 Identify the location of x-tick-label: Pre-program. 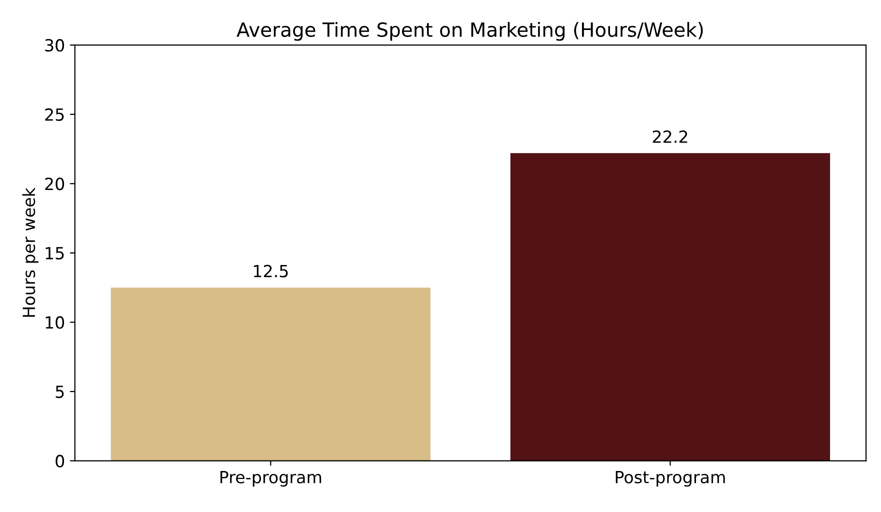
(271, 479).